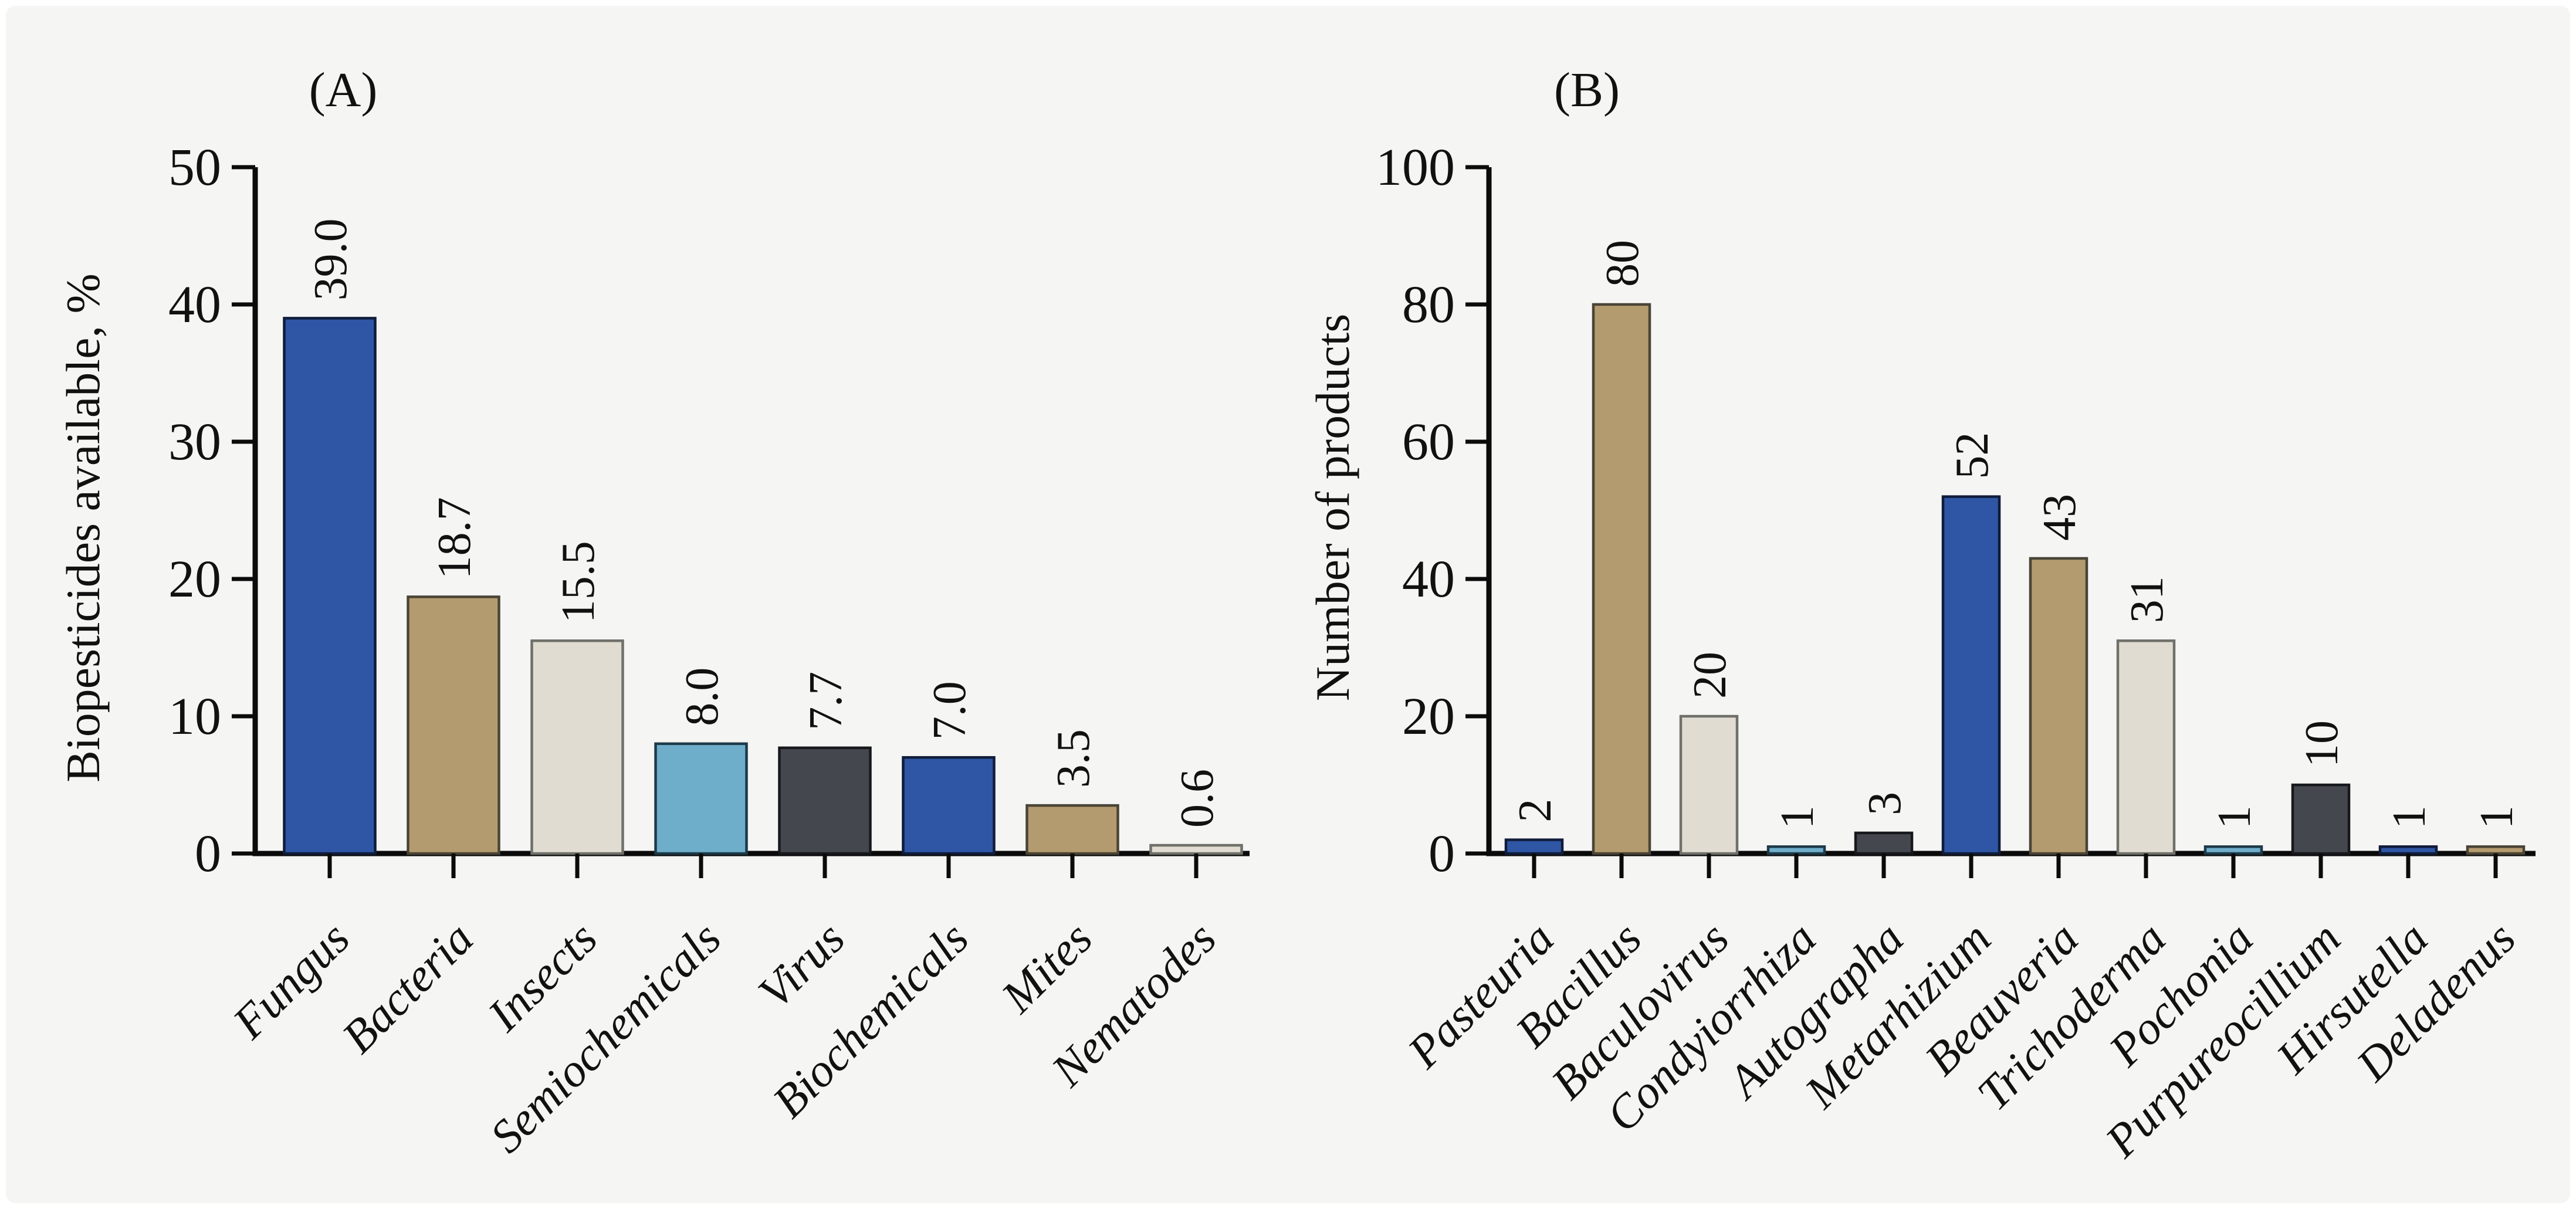 This screenshot has height=1209, width=2576. What do you see at coordinates (1428, 305) in the screenshot?
I see `y-tick-label: 80` at bounding box center [1428, 305].